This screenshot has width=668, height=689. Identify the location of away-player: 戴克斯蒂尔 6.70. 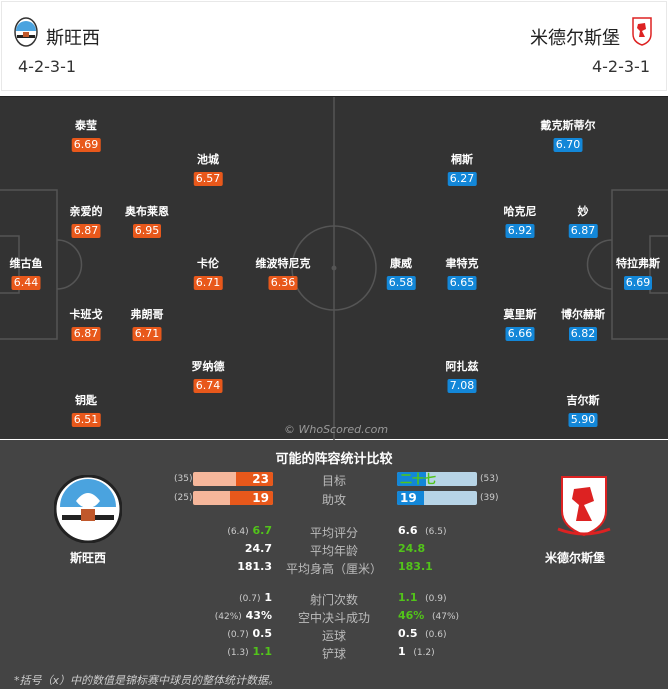
(568, 135).